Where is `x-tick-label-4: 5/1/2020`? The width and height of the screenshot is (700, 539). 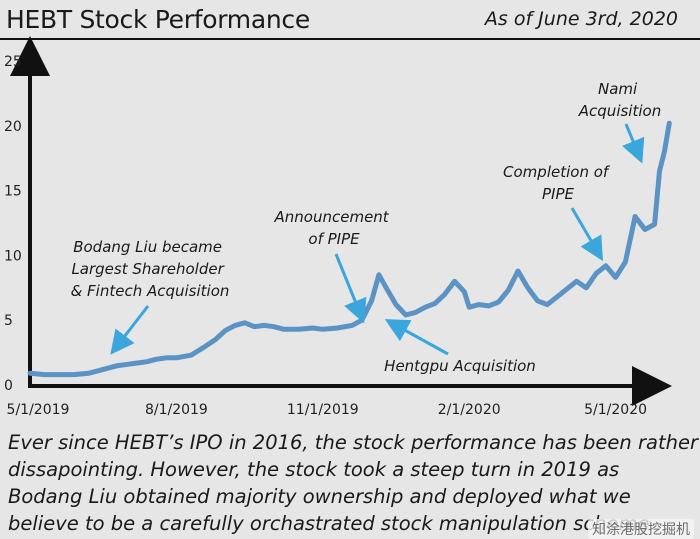
x-tick-label-4: 5/1/2020 is located at coordinates (615, 410).